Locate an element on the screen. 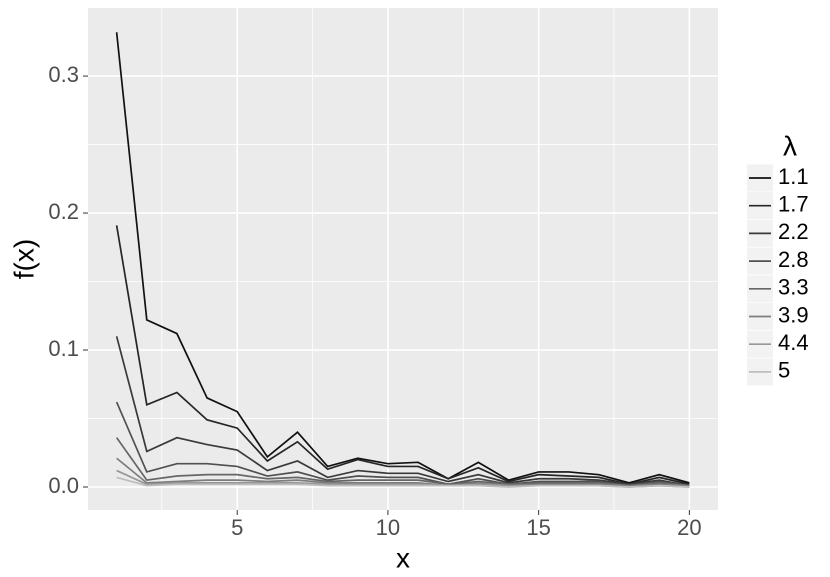 Image resolution: width=830 pixels, height=577 pixels. y-tick-label: 0.3 is located at coordinates (63, 74).